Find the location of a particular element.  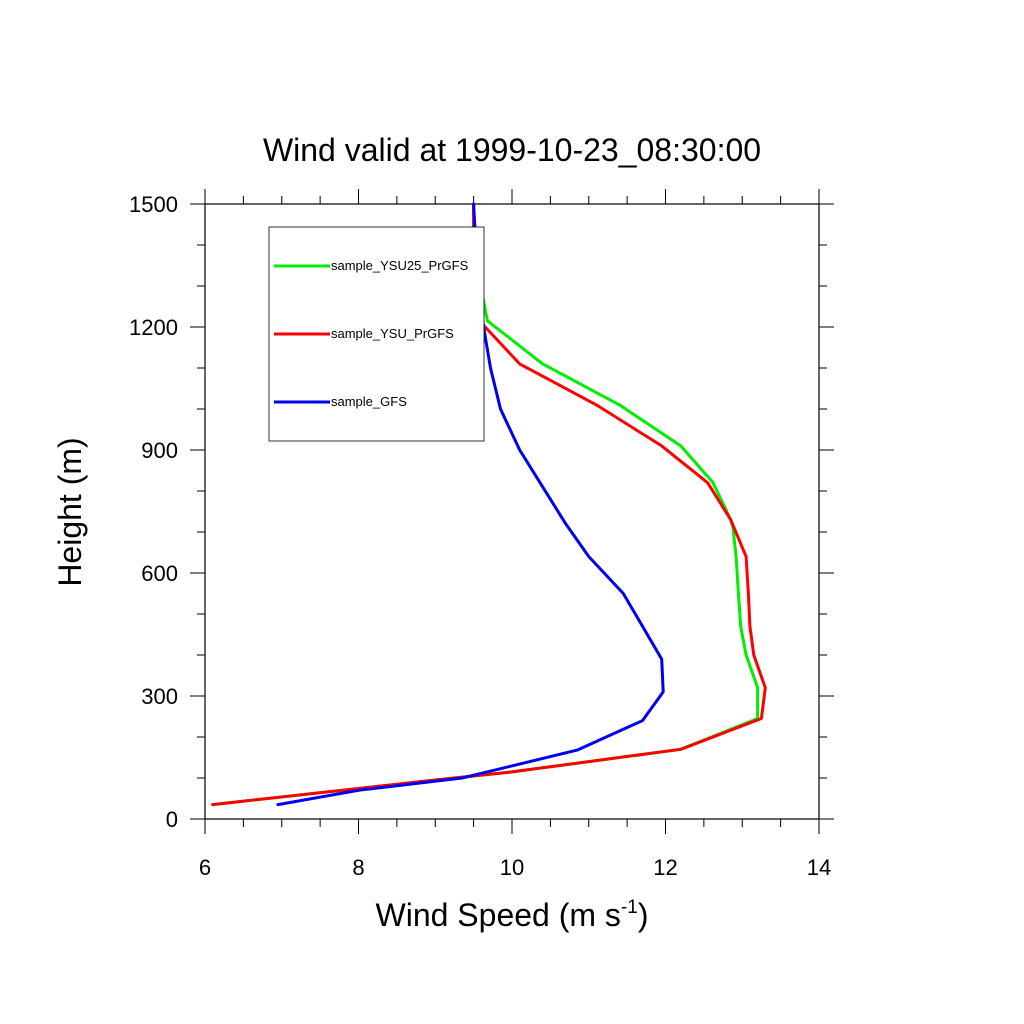

x-tick-label: 14 is located at coordinates (819, 867).